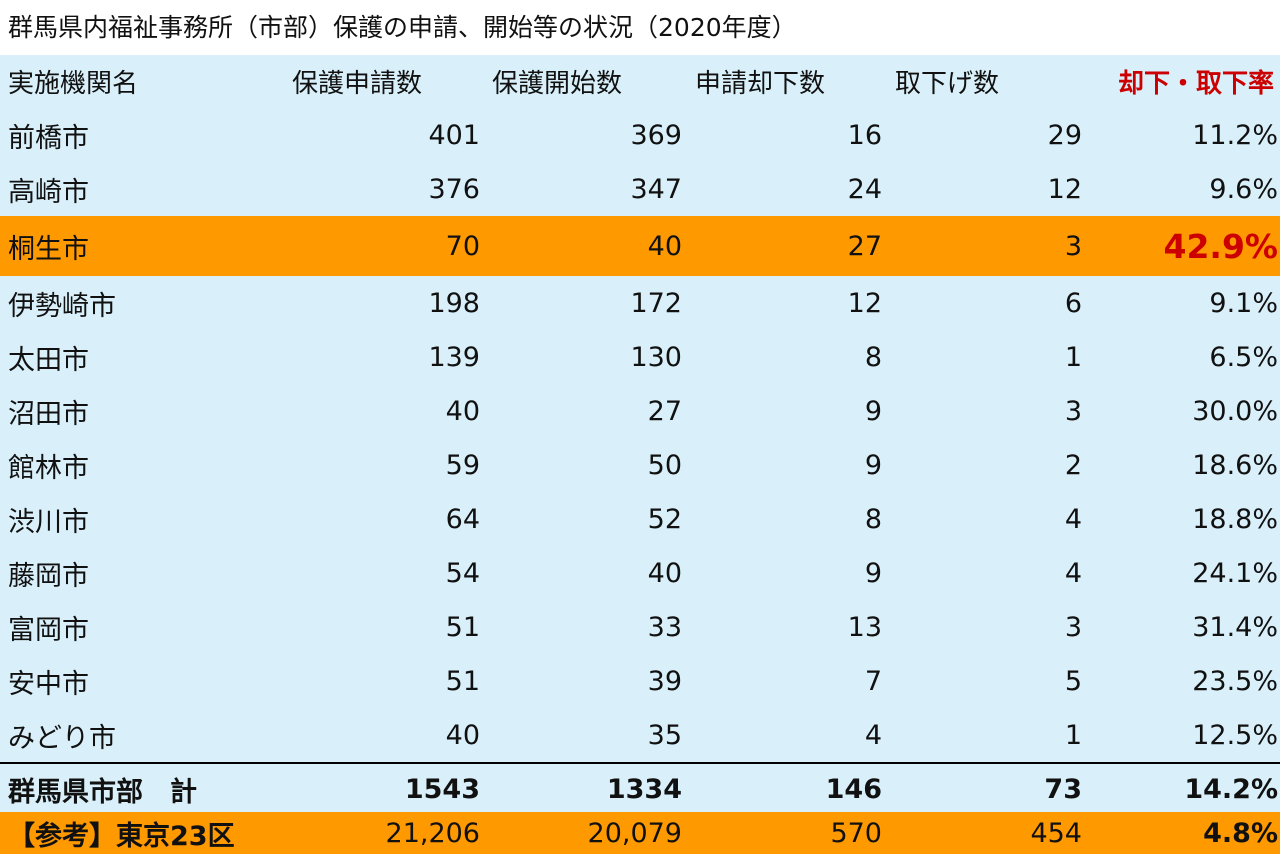 This screenshot has height=854, width=1280. What do you see at coordinates (48, 192) in the screenshot?
I see `row-label: 高崎市` at bounding box center [48, 192].